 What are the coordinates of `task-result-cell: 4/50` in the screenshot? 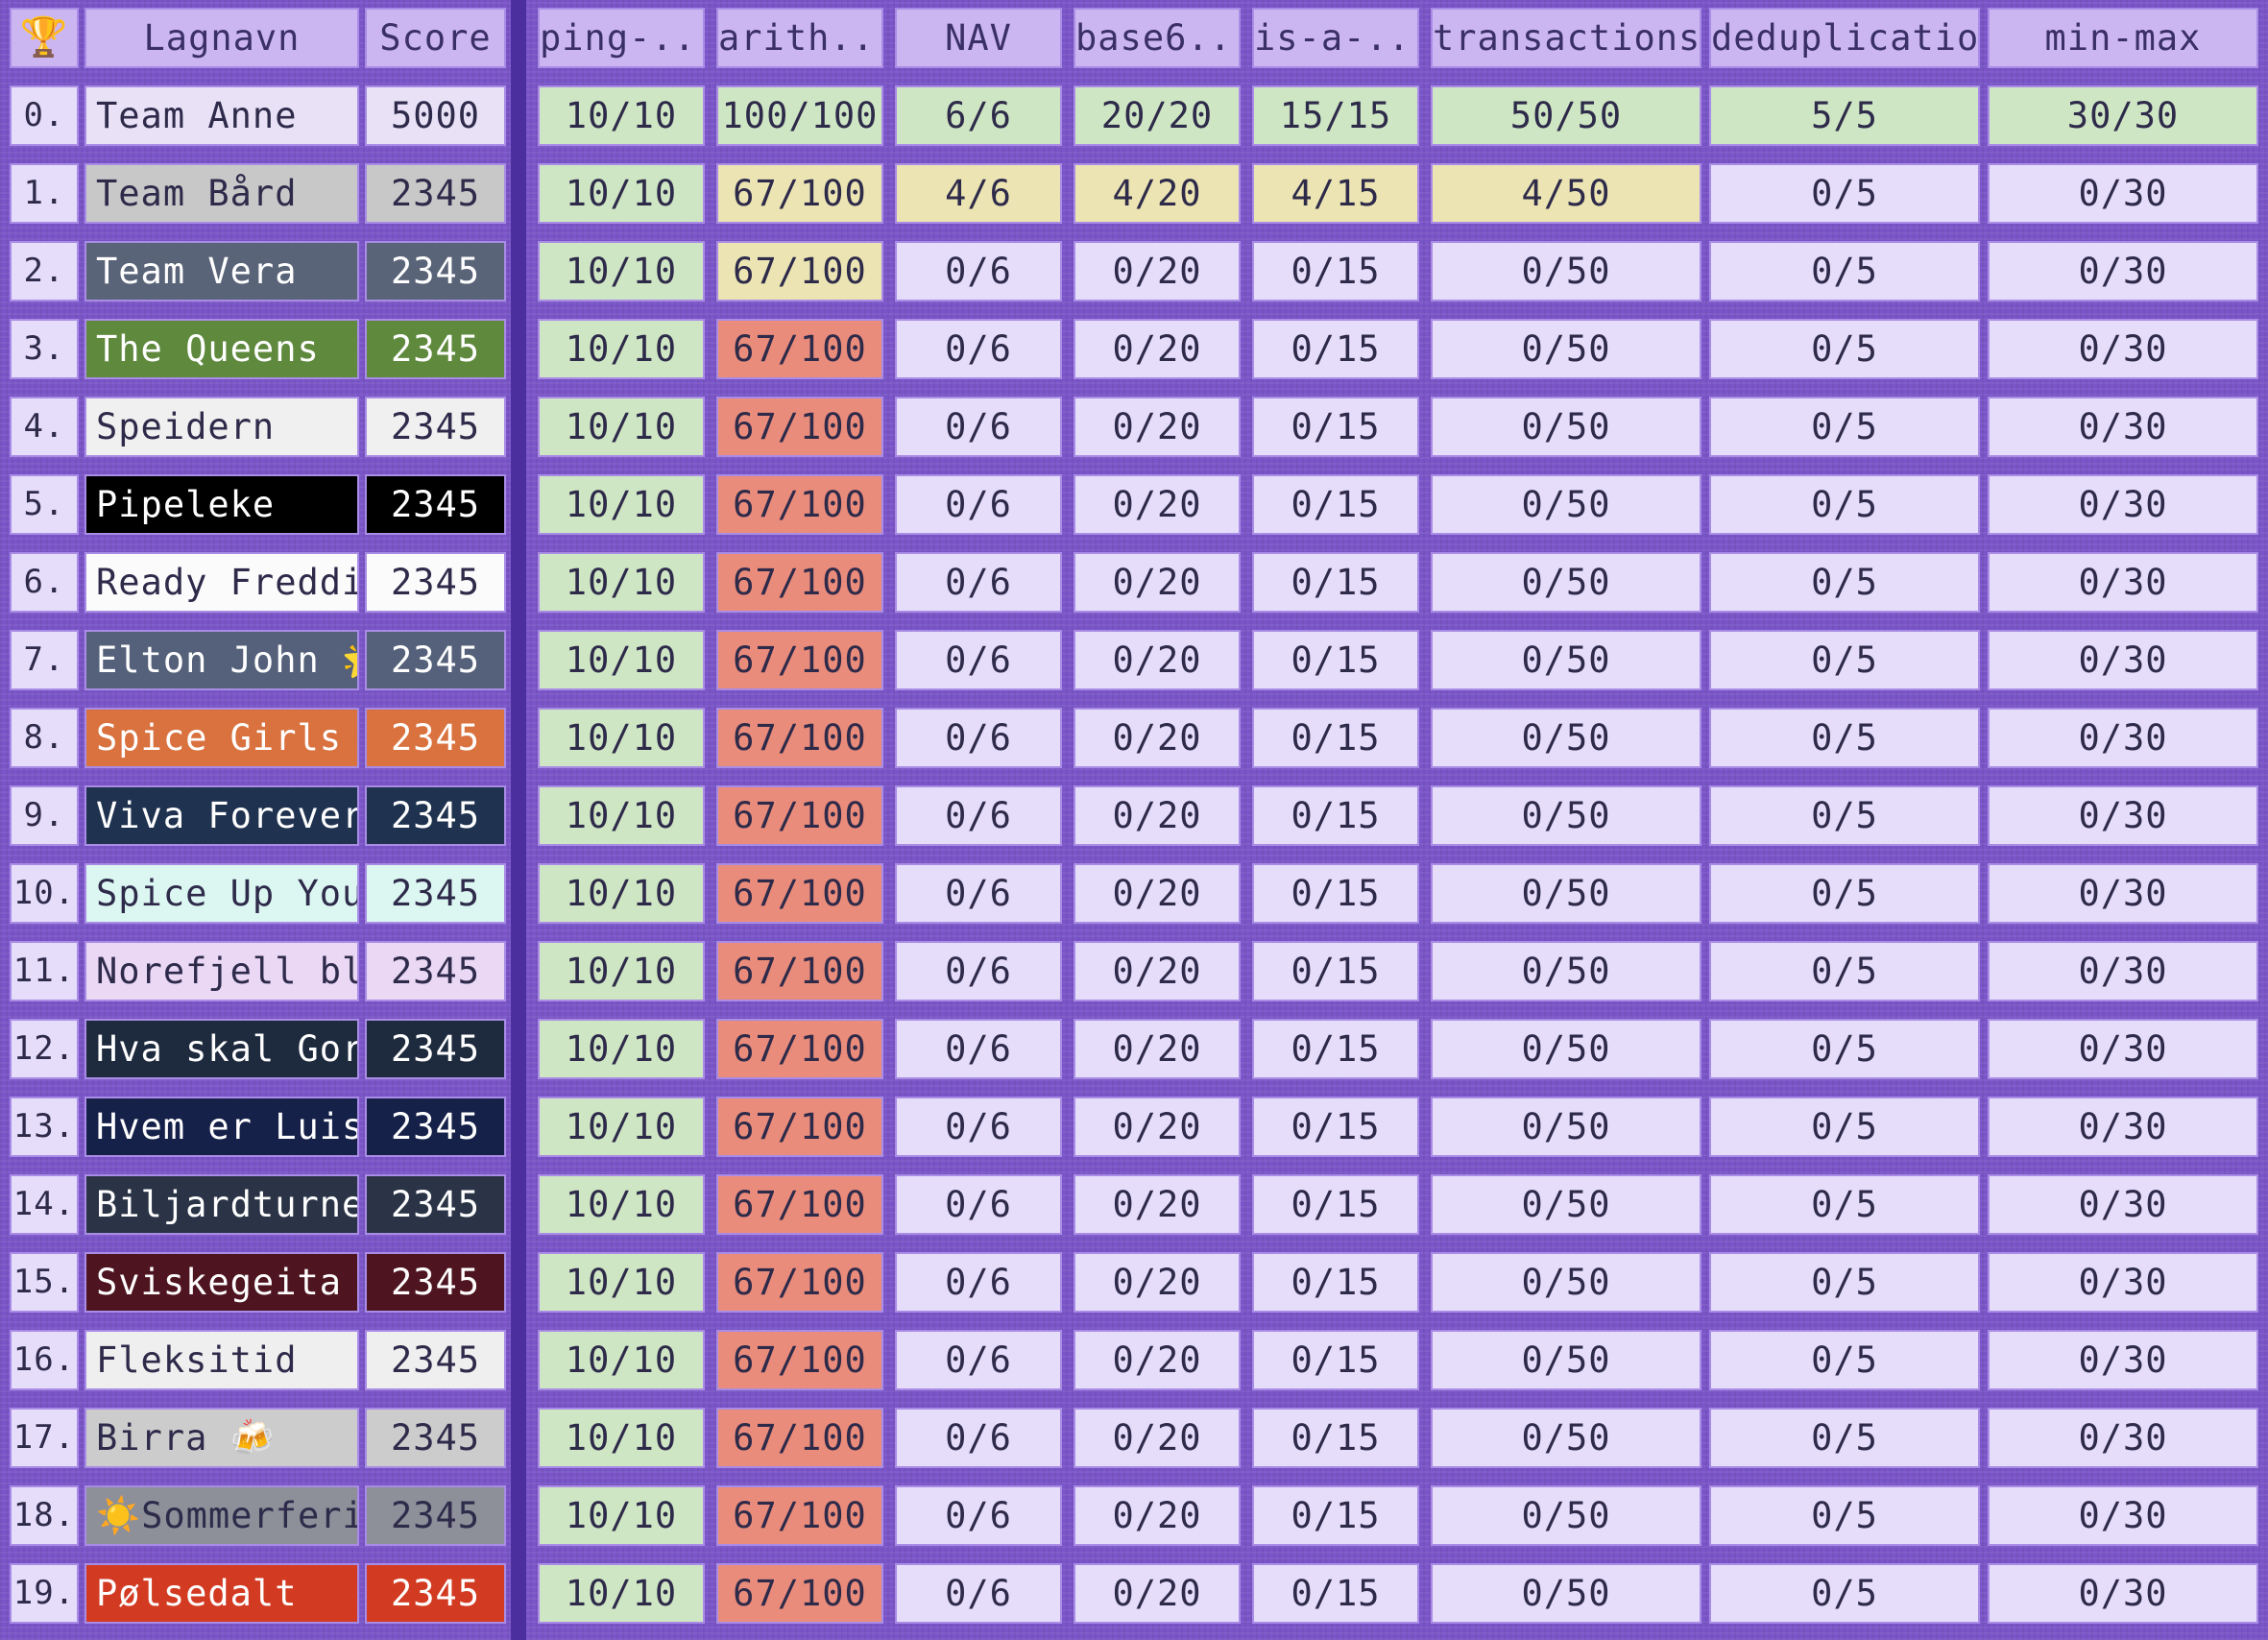 It's located at (1566, 193).